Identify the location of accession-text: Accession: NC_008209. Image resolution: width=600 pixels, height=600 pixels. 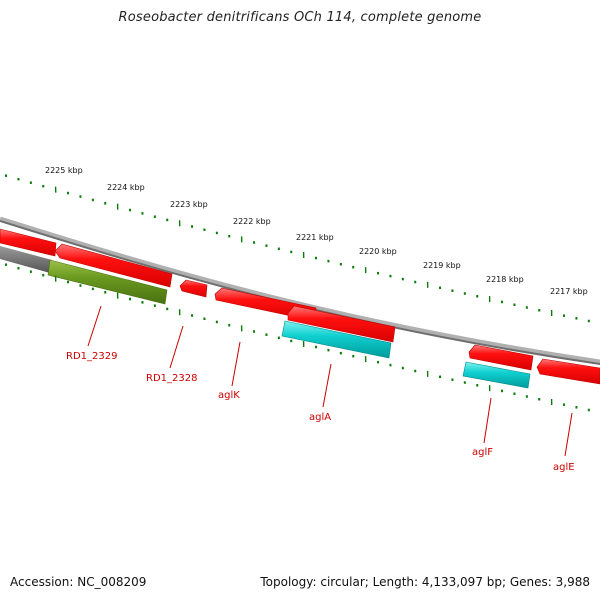
(78, 582).